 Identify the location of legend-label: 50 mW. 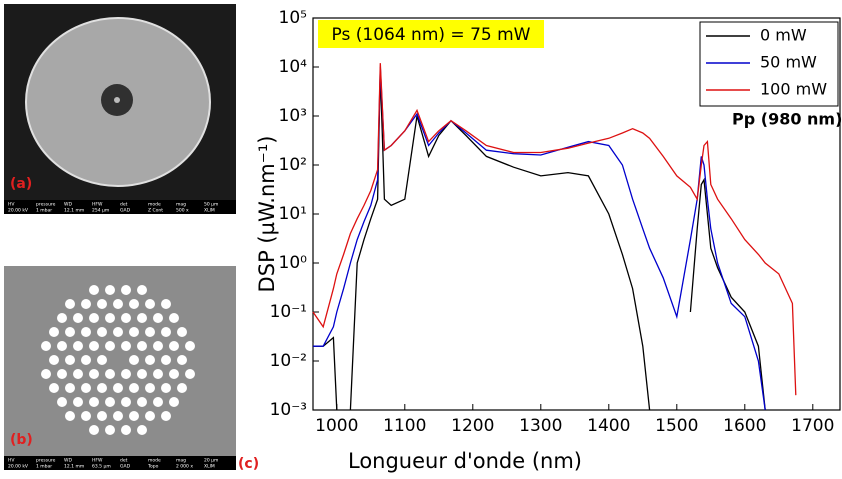
(788, 62).